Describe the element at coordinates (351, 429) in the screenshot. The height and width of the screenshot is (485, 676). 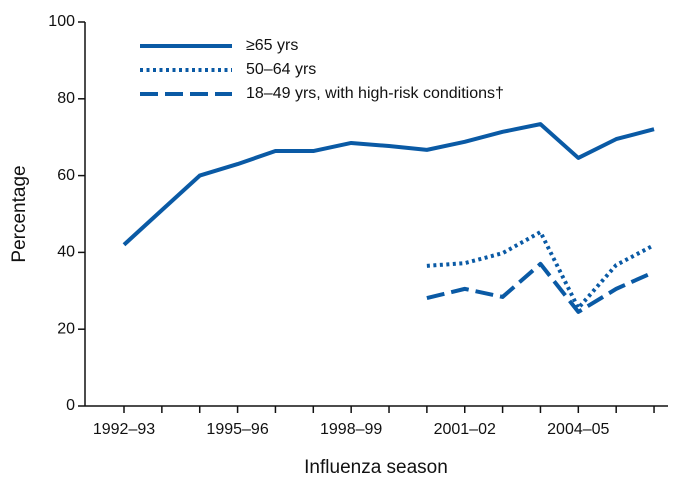
I see `x-tick-label: 1998–99` at that location.